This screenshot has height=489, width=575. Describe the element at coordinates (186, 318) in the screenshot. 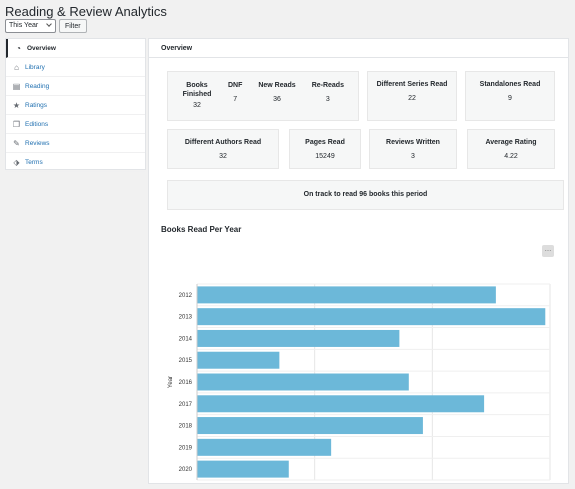

I see `y-tick-label: 2013` at that location.